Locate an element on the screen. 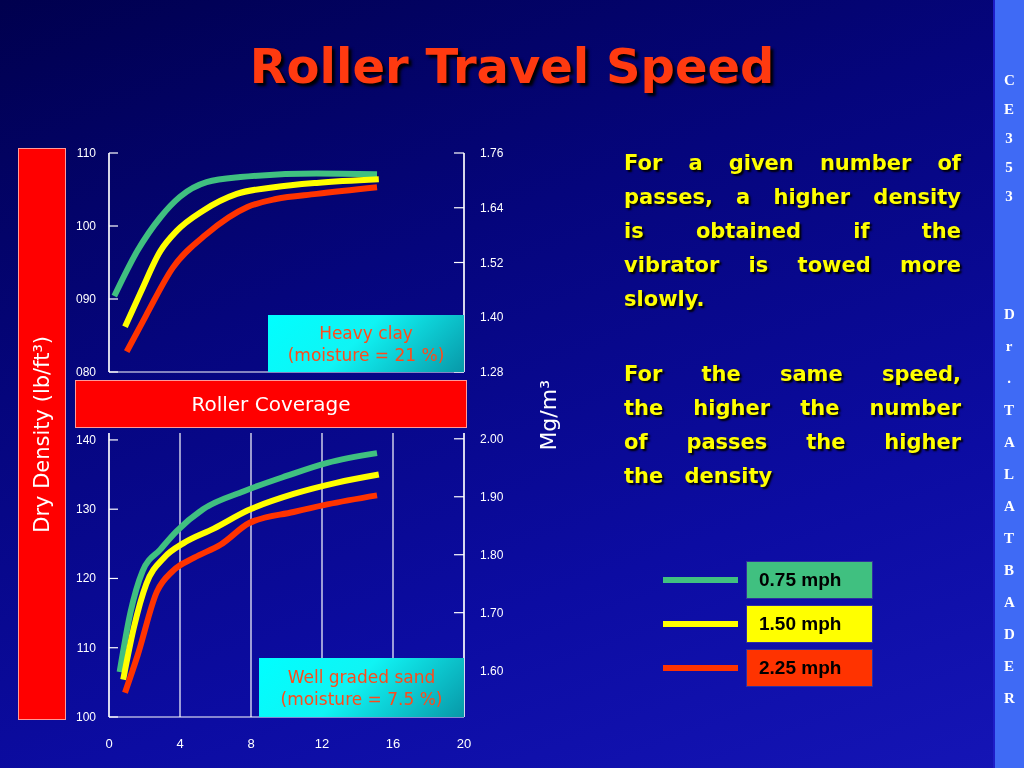  y2-tick-label: 1.70 is located at coordinates (492, 612).